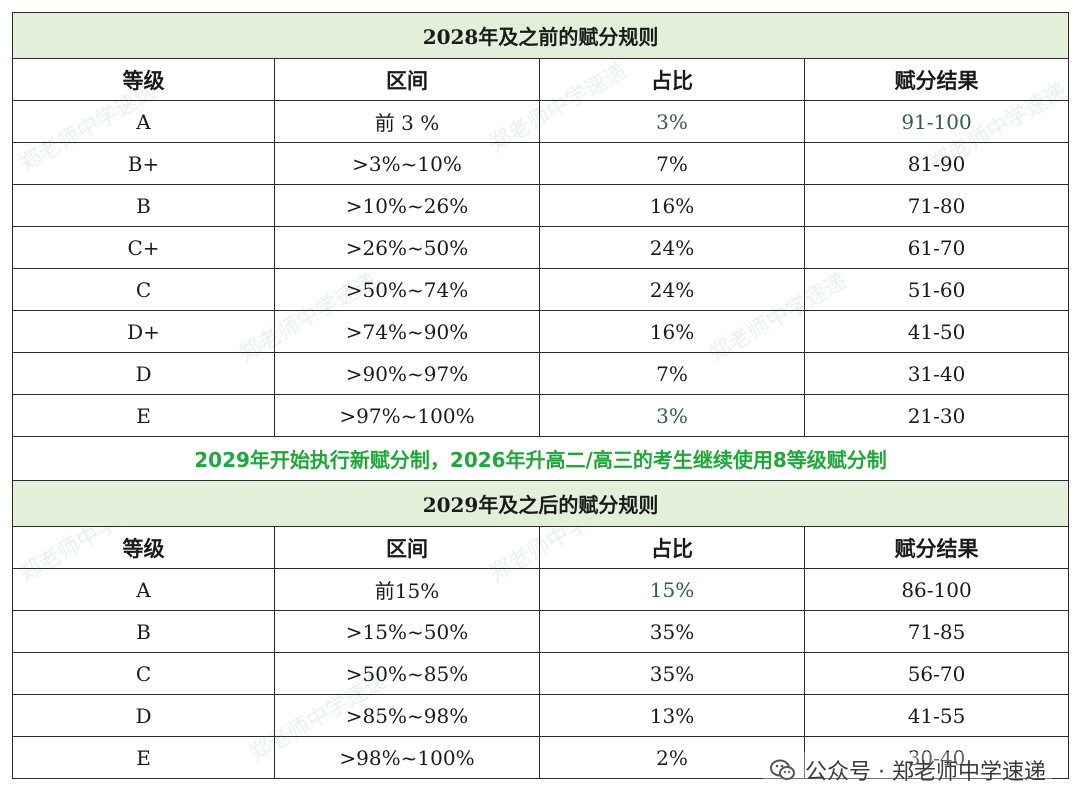 This screenshot has width=1080, height=810. I want to click on wechat-icon, so click(783, 769).